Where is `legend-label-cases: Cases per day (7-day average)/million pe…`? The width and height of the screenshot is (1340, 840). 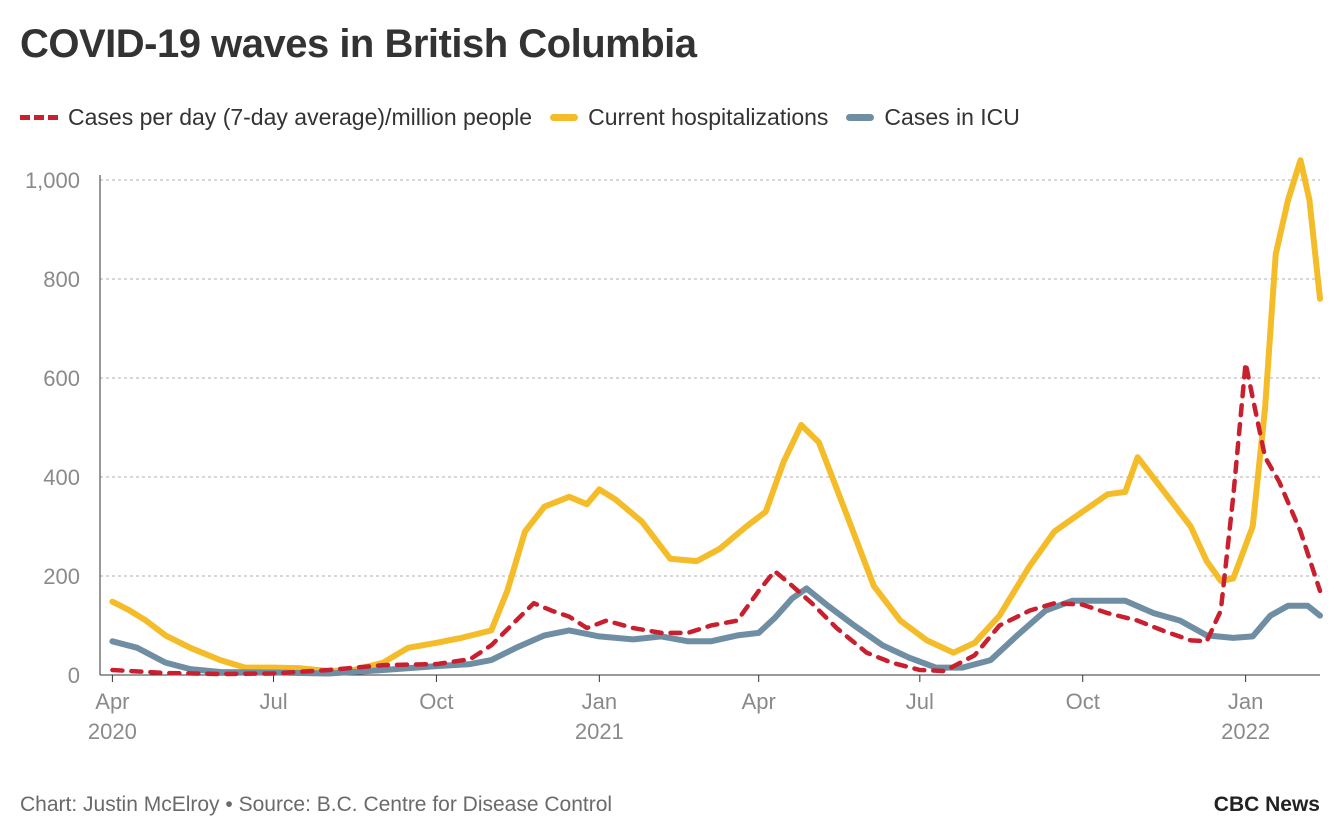 legend-label-cases: Cases per day (7-day average)/million pe… is located at coordinates (300, 116).